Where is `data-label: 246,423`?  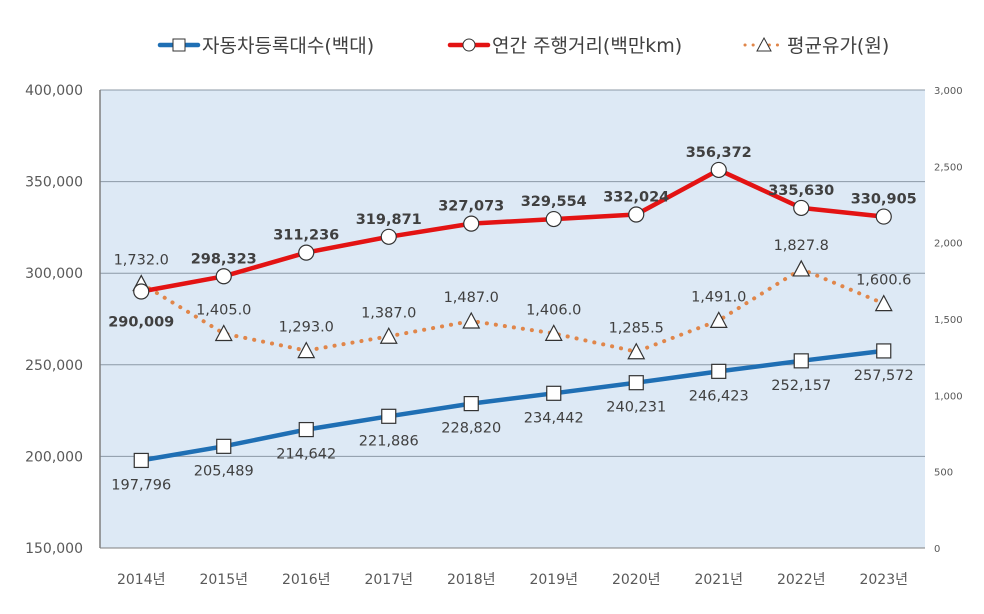 data-label: 246,423 is located at coordinates (719, 396).